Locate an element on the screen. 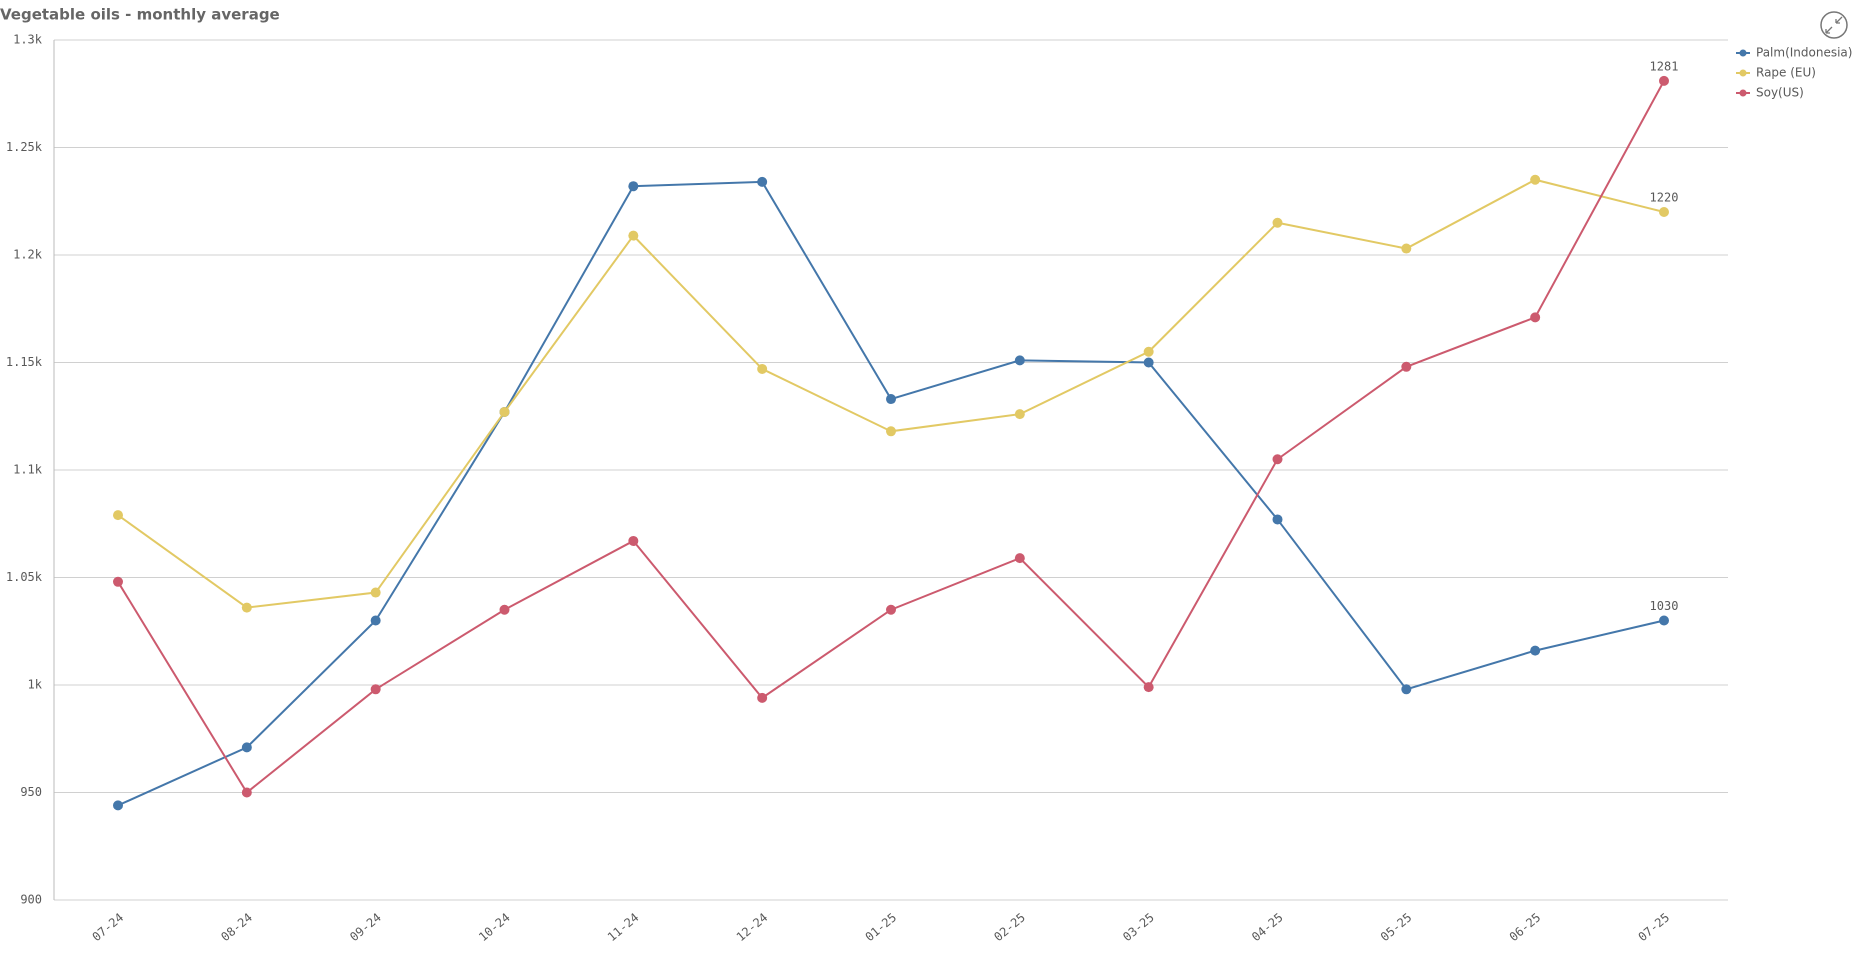 This screenshot has width=1852, height=956. x-tick-label: 08-24 is located at coordinates (236, 927).